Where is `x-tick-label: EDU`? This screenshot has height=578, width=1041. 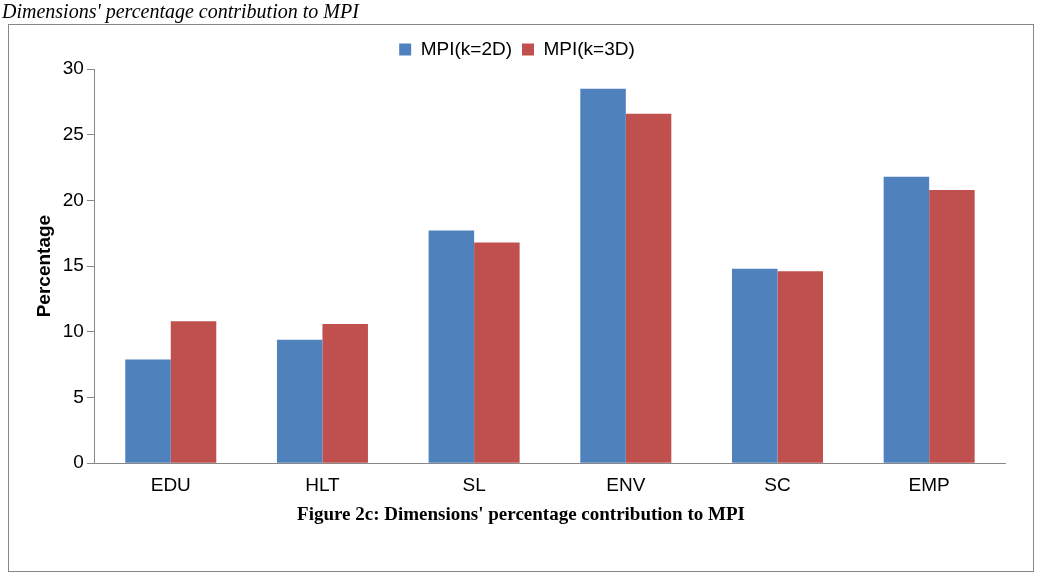
x-tick-label: EDU is located at coordinates (170, 484).